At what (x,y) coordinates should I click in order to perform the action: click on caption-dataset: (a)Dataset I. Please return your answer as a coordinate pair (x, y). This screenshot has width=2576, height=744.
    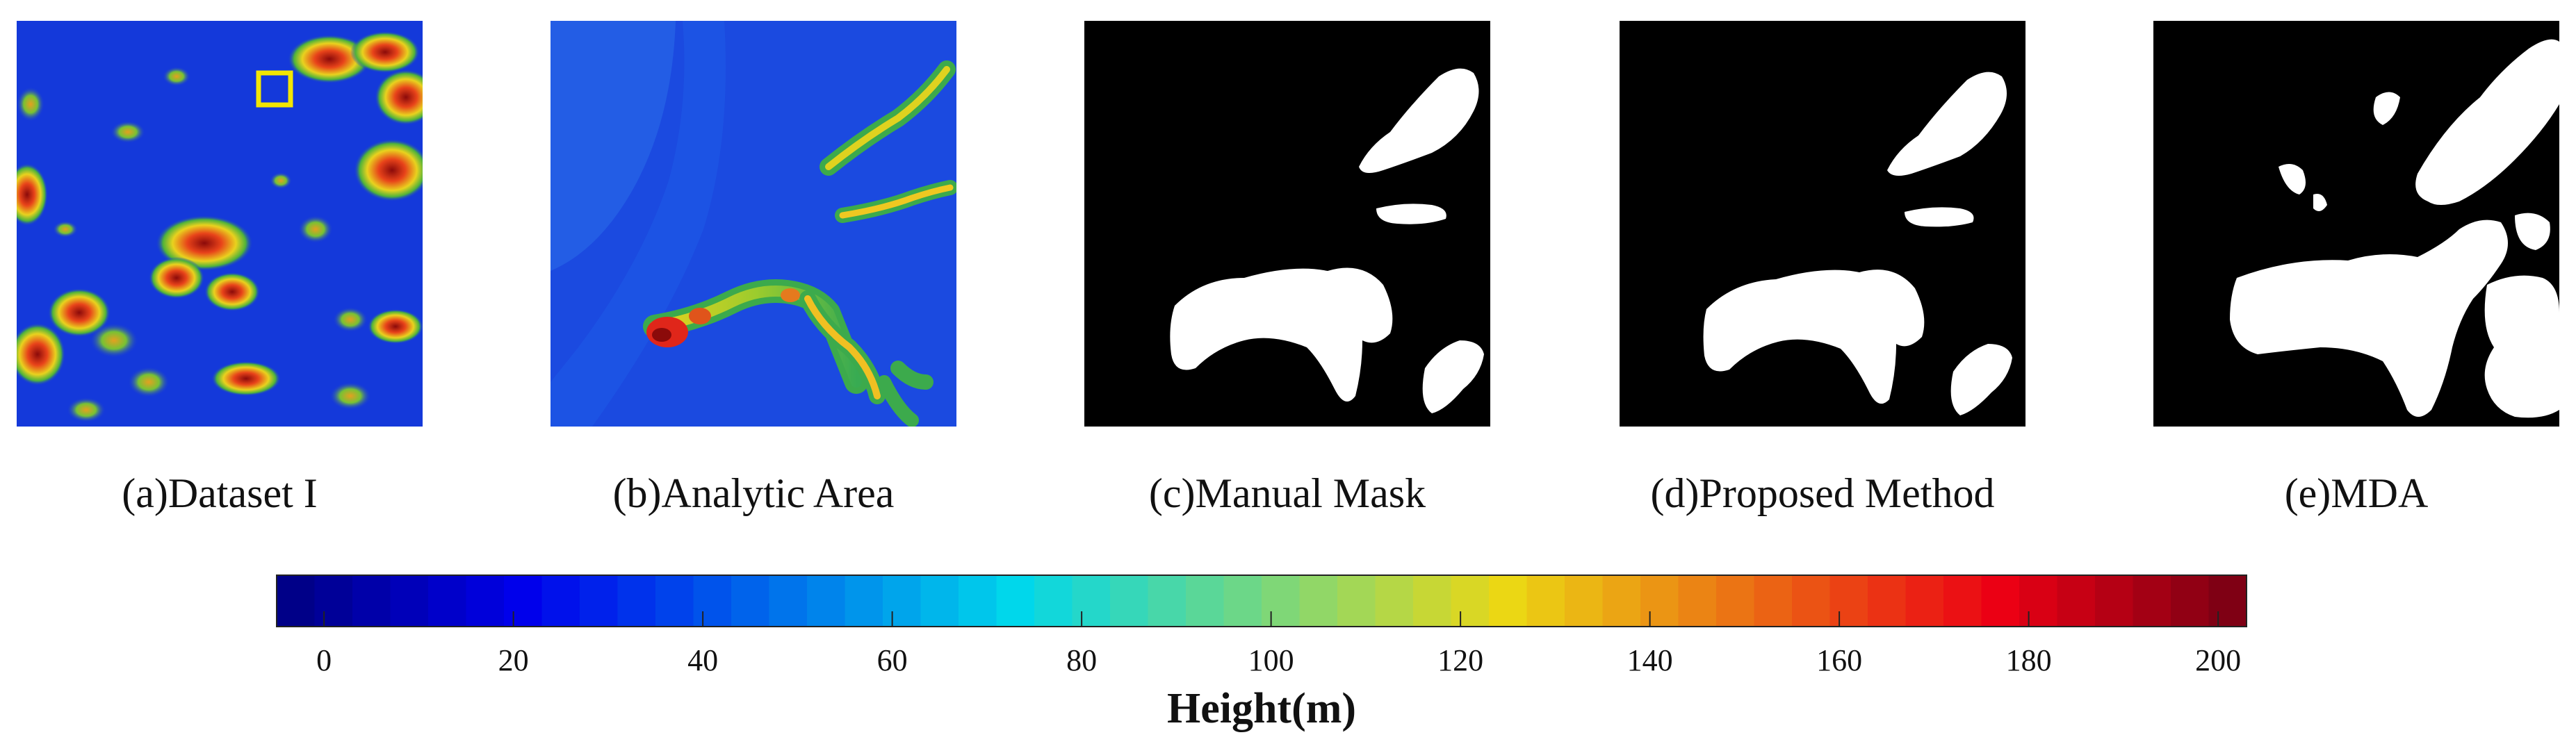
    Looking at the image, I should click on (220, 493).